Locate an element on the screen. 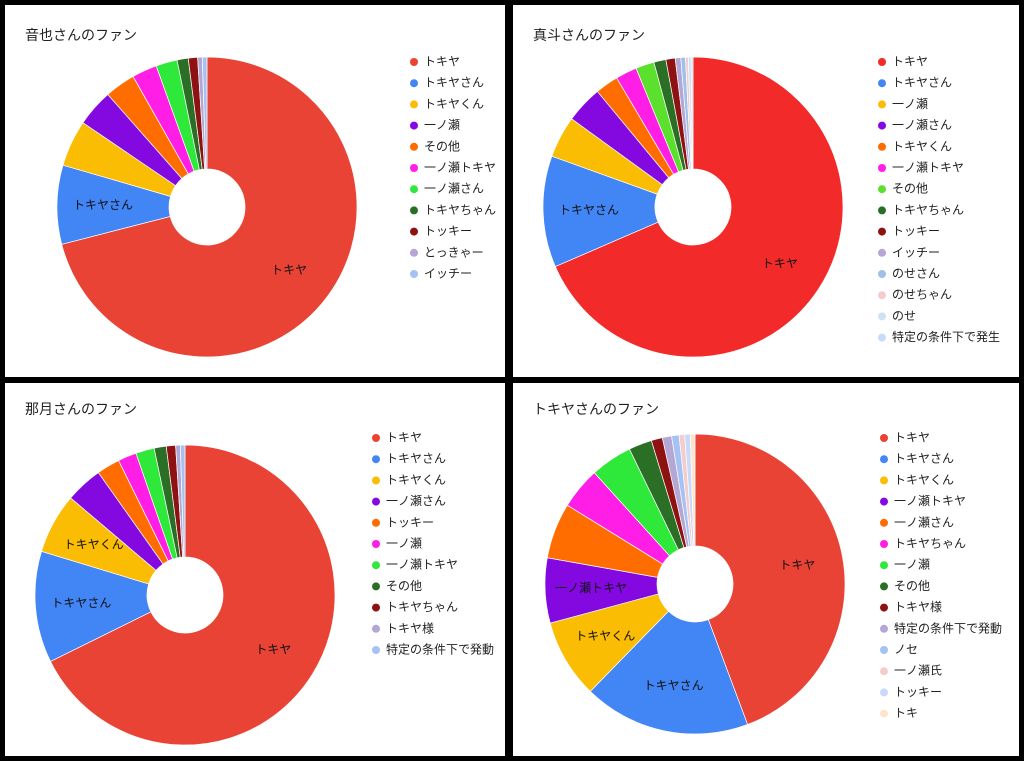 The image size is (1024, 761). legend-label: 特定の条件下で発動 is located at coordinates (440, 649).